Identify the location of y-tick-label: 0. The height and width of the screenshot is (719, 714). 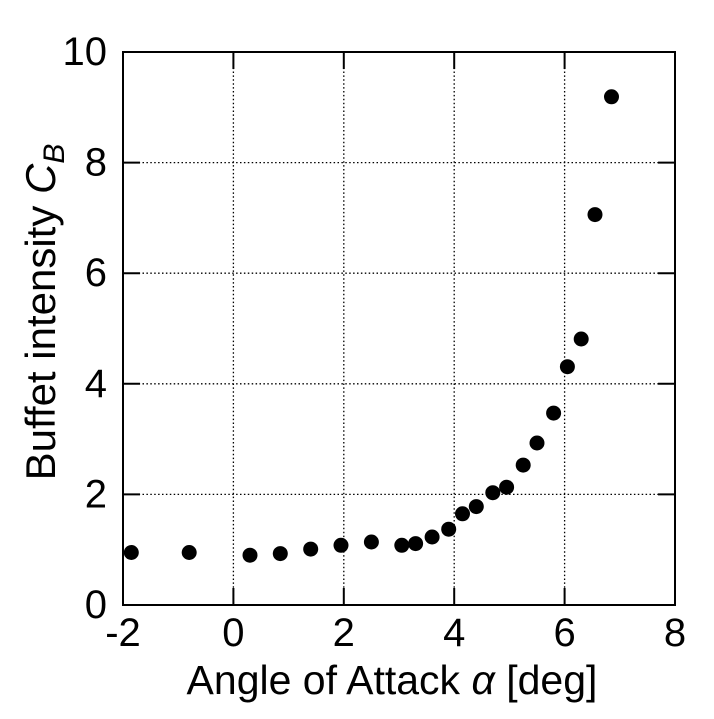
(96, 605).